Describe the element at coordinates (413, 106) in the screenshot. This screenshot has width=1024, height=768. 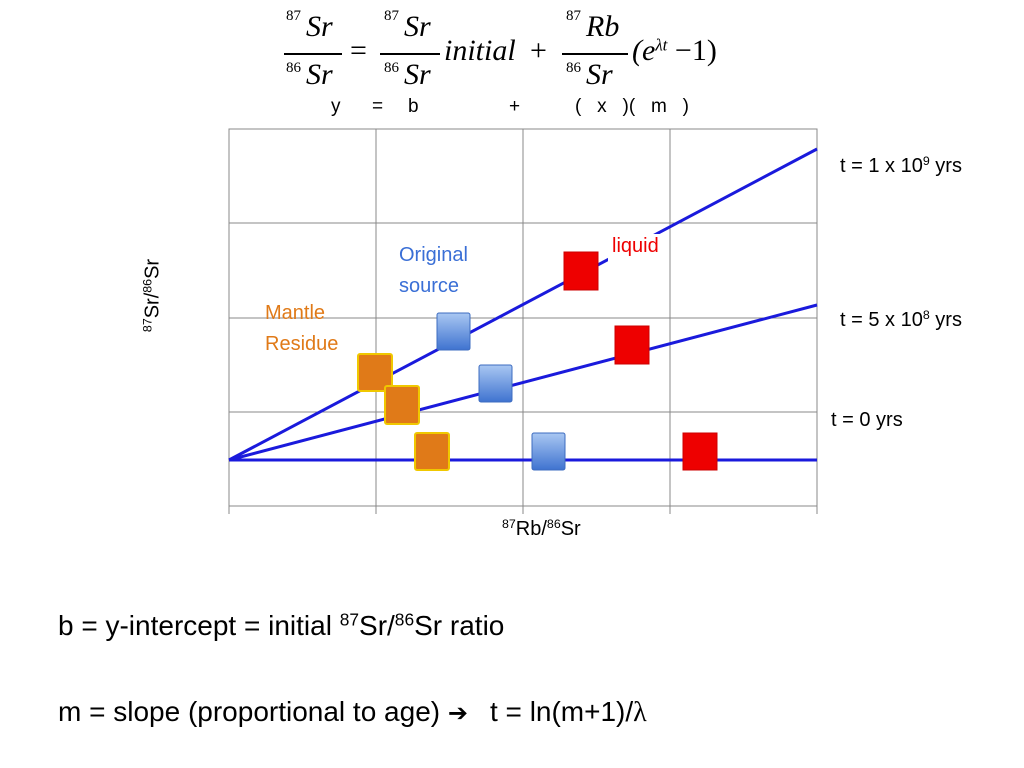
I see `linear-b: b` at that location.